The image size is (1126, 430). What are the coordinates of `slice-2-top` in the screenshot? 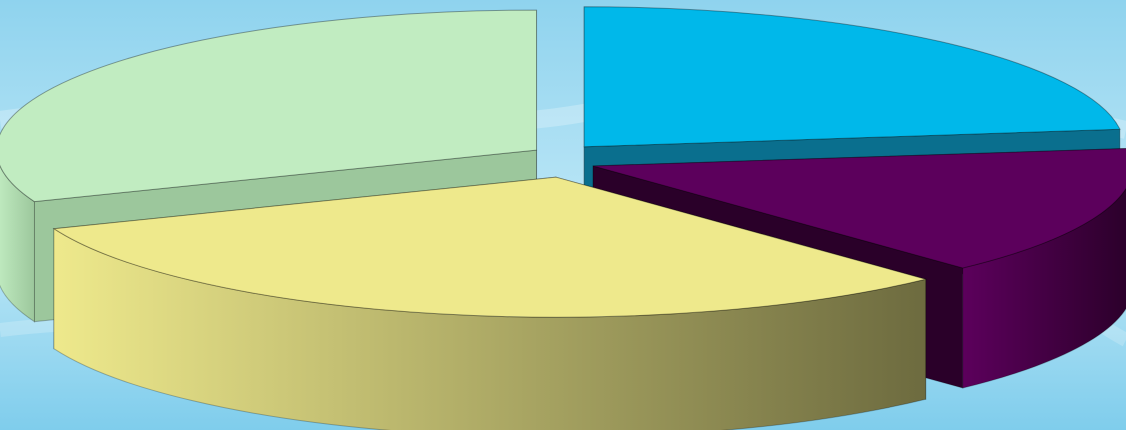 It's located at (859, 208).